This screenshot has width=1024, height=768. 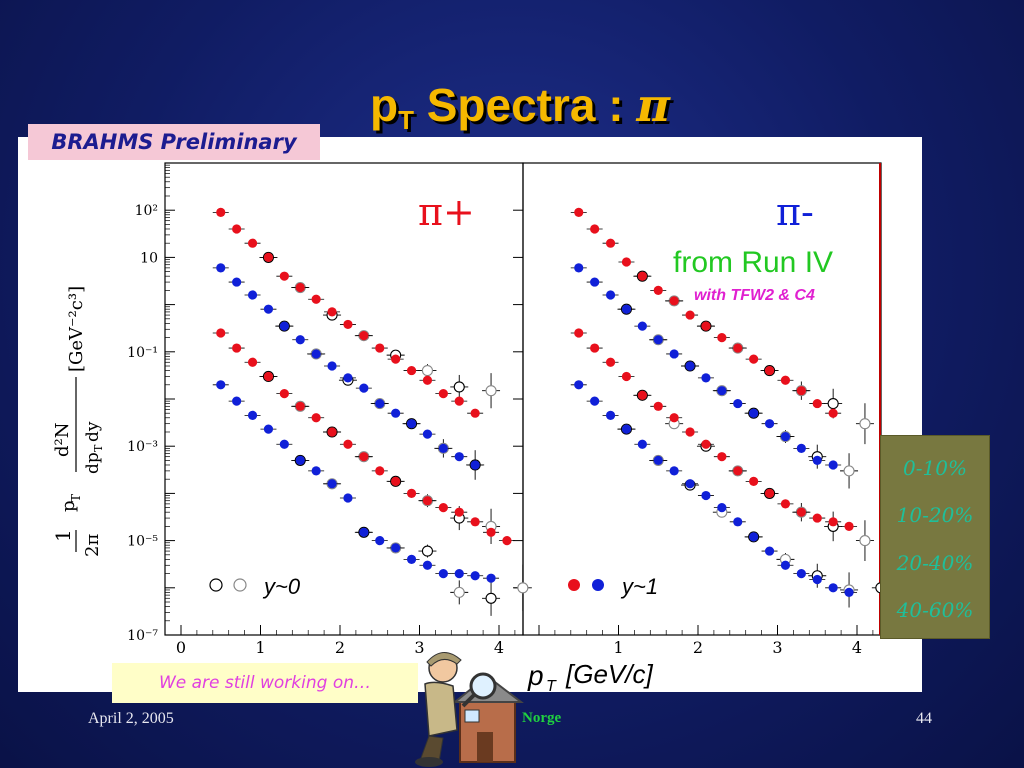 What do you see at coordinates (574, 585) in the screenshot?
I see `legend-y1-red-marker` at bounding box center [574, 585].